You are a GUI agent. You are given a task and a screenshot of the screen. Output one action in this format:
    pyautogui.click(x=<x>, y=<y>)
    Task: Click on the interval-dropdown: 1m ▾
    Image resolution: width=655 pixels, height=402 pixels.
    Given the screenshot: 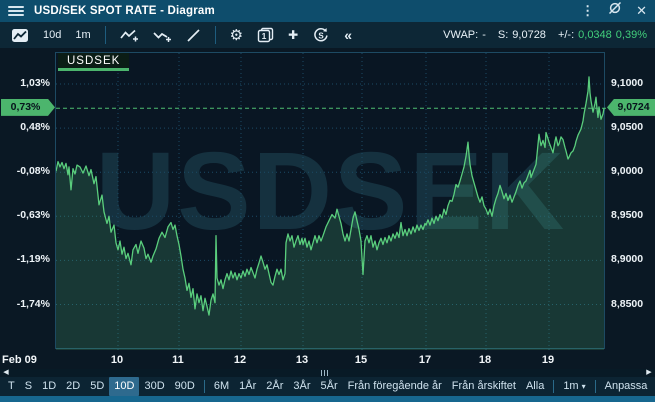 What is the action you would take?
    pyautogui.click(x=574, y=386)
    